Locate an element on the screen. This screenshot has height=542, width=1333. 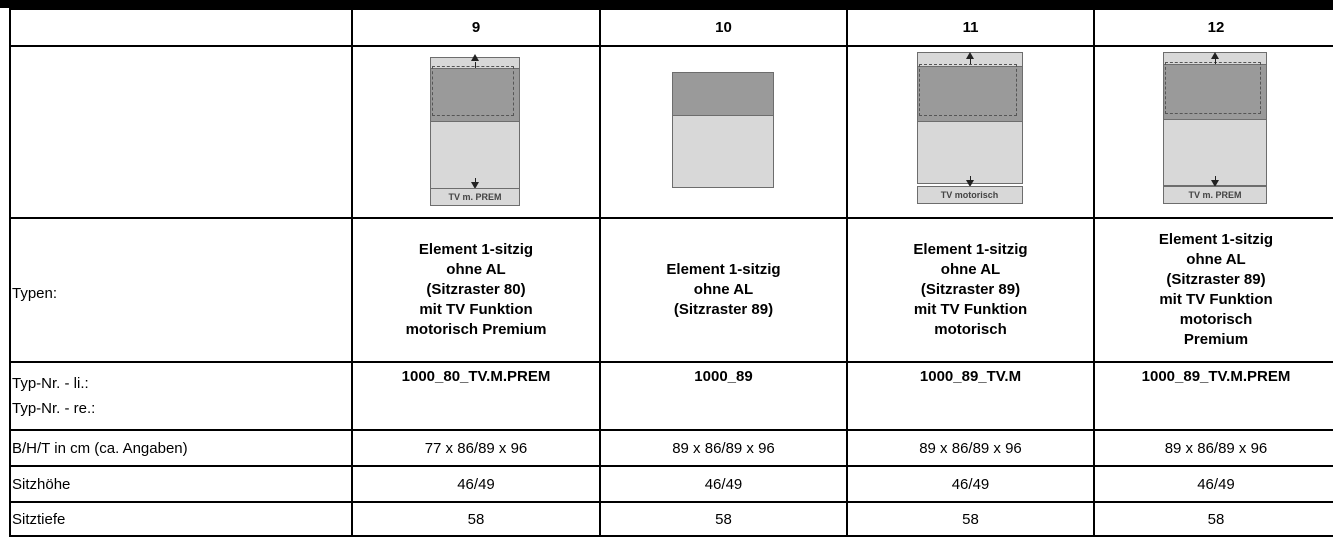
column-number: 12 is located at coordinates (1213, 27).